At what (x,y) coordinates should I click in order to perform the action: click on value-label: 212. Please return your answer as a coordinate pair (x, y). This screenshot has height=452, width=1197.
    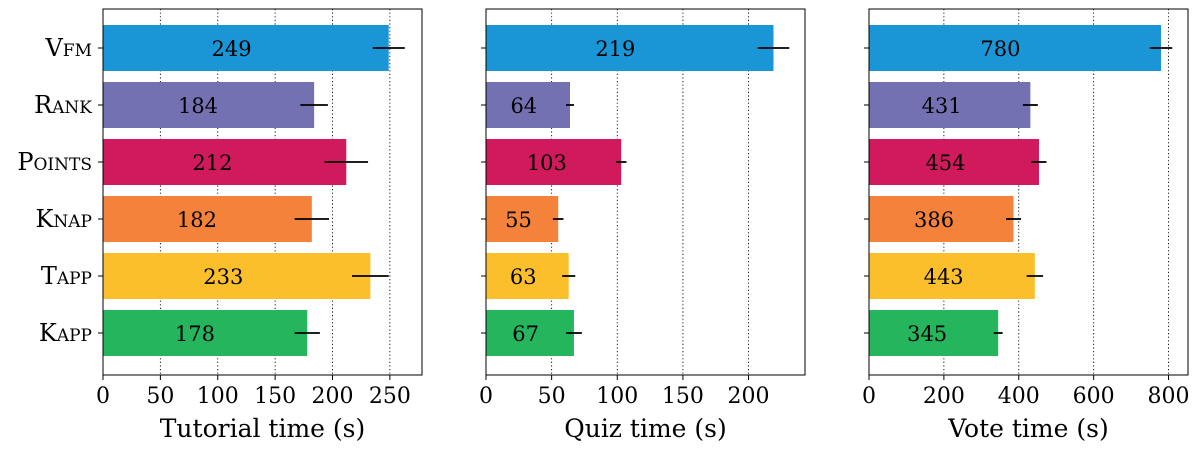
    Looking at the image, I should click on (212, 163).